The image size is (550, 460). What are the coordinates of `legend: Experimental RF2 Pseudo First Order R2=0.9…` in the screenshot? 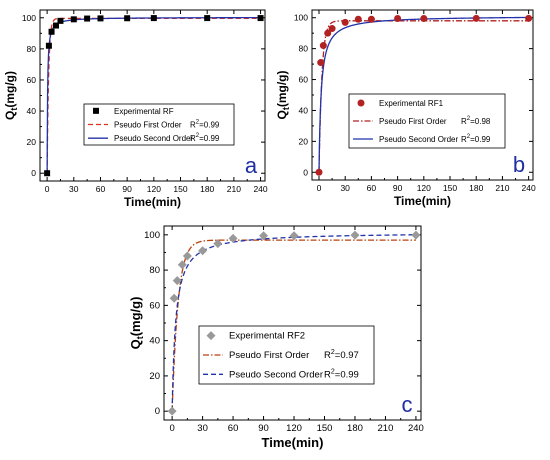 It's located at (286, 355).